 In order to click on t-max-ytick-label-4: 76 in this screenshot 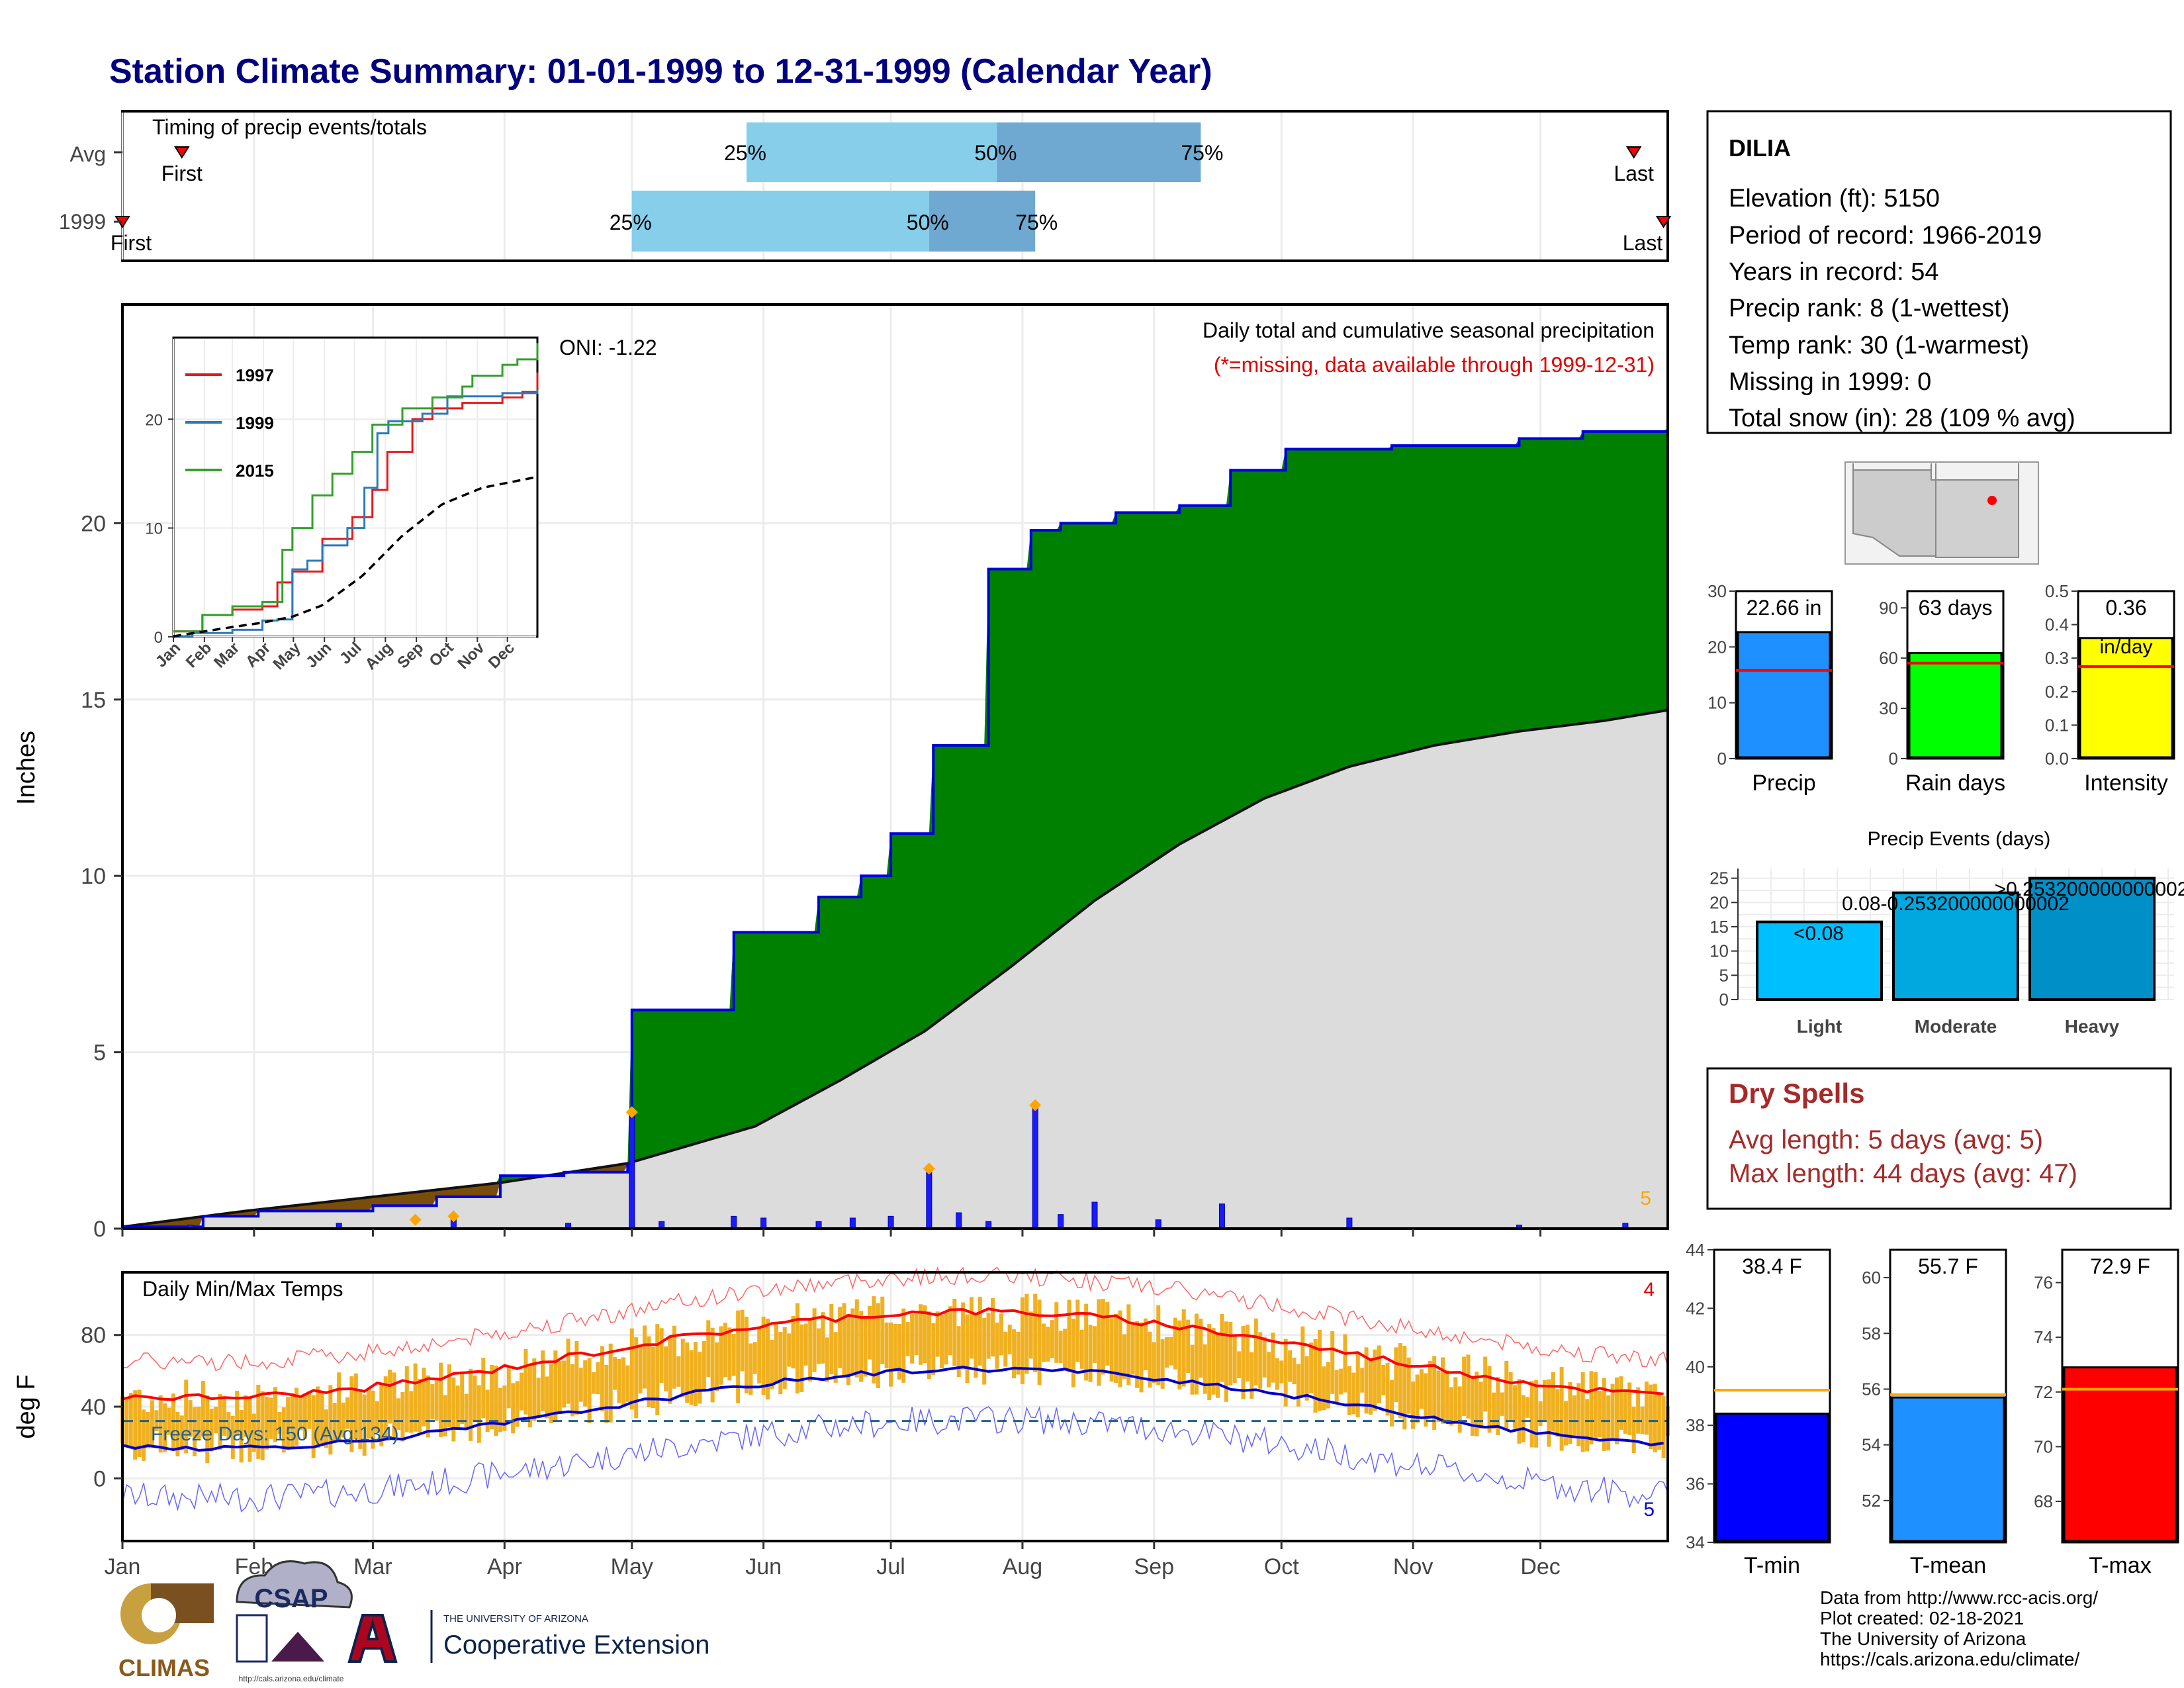, I will do `click(2043, 1283)`.